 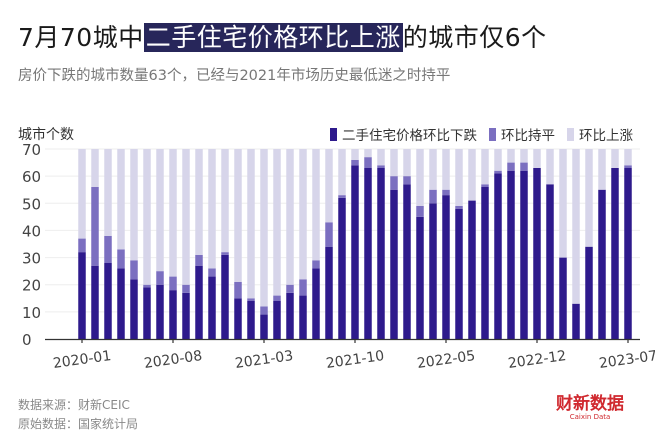 I want to click on legend-item-flat: 环比持平, so click(x=522, y=134).